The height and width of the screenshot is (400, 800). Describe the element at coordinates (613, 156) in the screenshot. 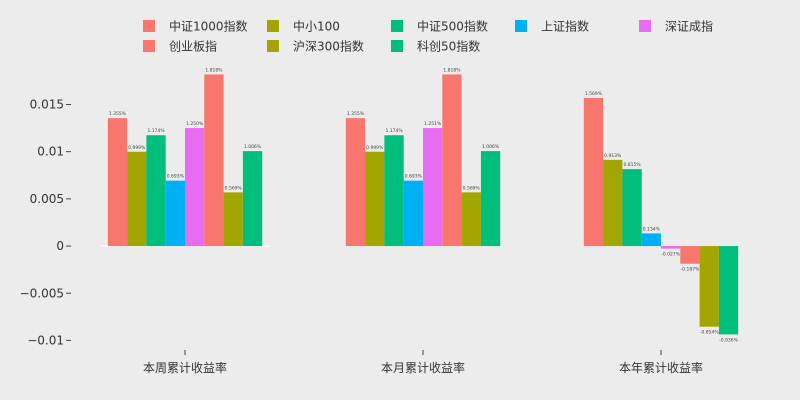

I see `data-label: 0.913%` at that location.